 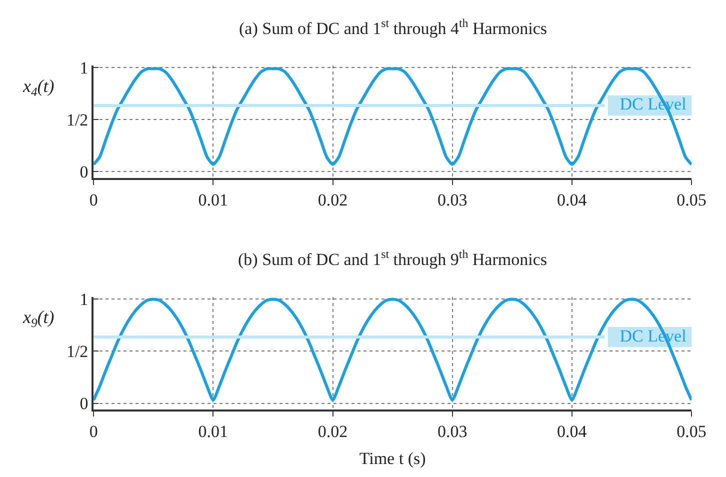 I want to click on y-axis-title: x$_{4}$(t), so click(x=38, y=87).